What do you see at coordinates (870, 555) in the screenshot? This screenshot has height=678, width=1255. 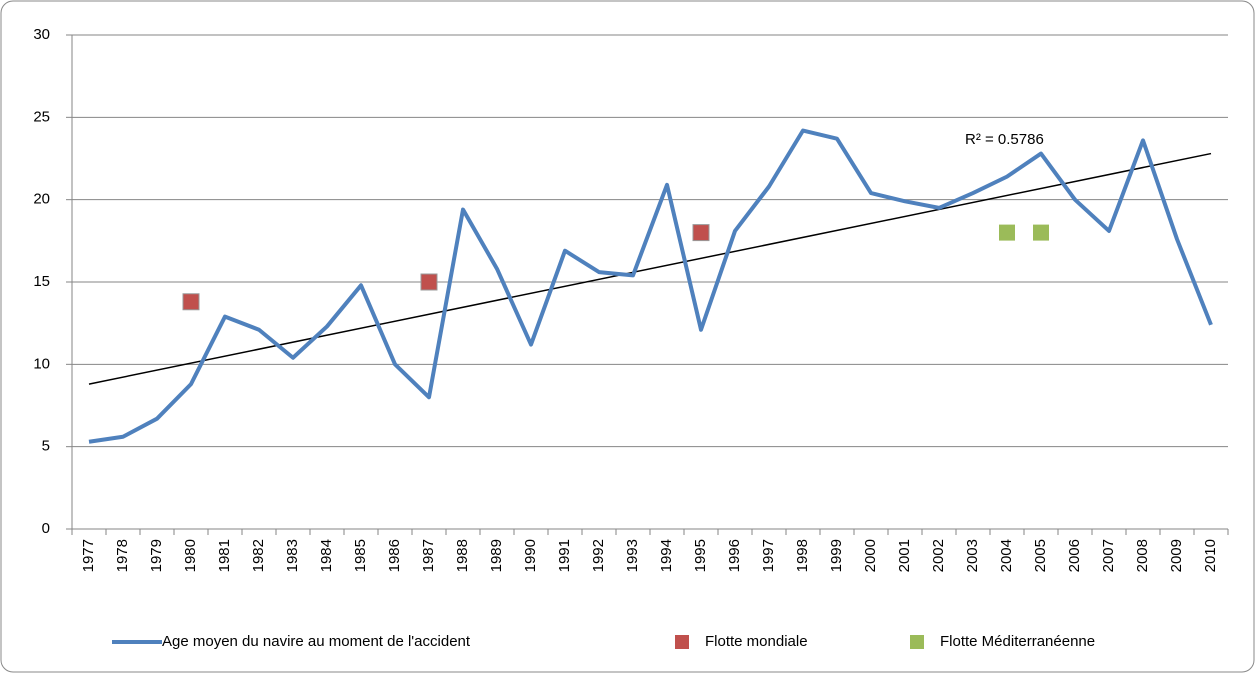 I see `x-tick-label: 2000` at bounding box center [870, 555].